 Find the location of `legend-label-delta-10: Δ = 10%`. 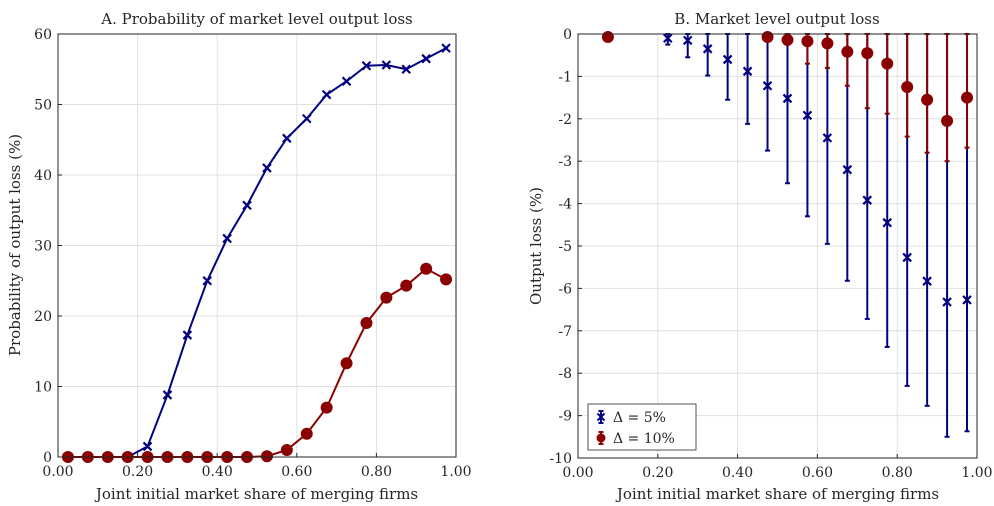

legend-label-delta-10: Δ = 10% is located at coordinates (644, 439).